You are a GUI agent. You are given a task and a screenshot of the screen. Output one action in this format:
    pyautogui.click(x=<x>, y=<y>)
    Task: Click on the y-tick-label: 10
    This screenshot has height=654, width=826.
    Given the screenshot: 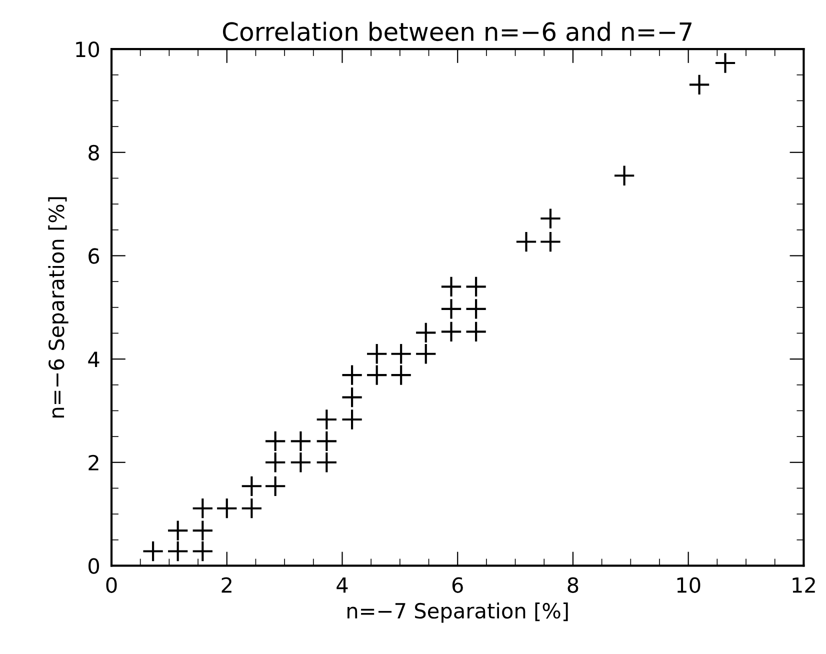 What is the action you would take?
    pyautogui.click(x=88, y=50)
    